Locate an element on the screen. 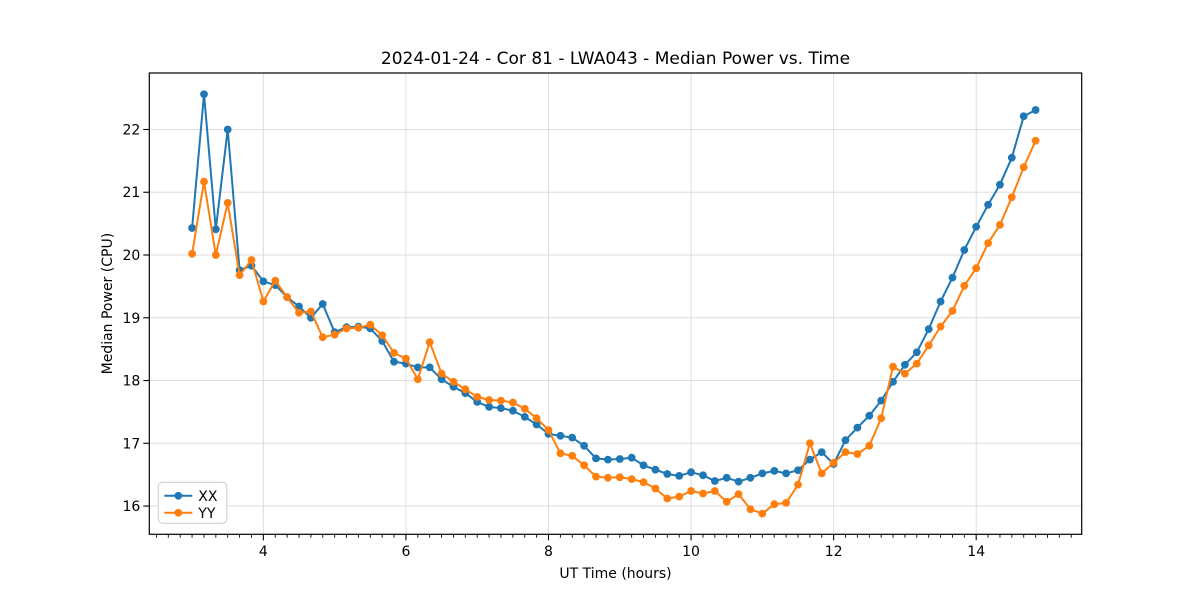 The image size is (1200, 600). legend-entry-yy: YY is located at coordinates (190, 514).